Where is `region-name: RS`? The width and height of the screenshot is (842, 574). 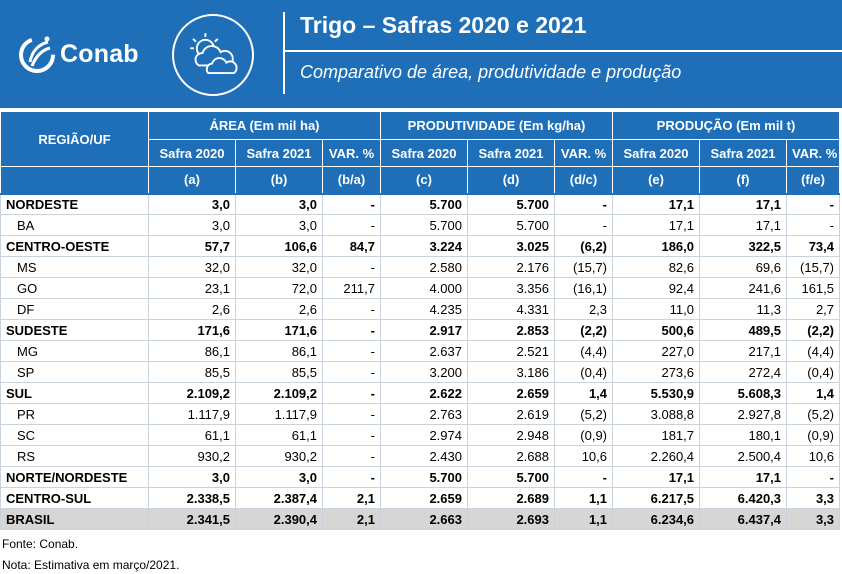
region-name: RS is located at coordinates (74, 456).